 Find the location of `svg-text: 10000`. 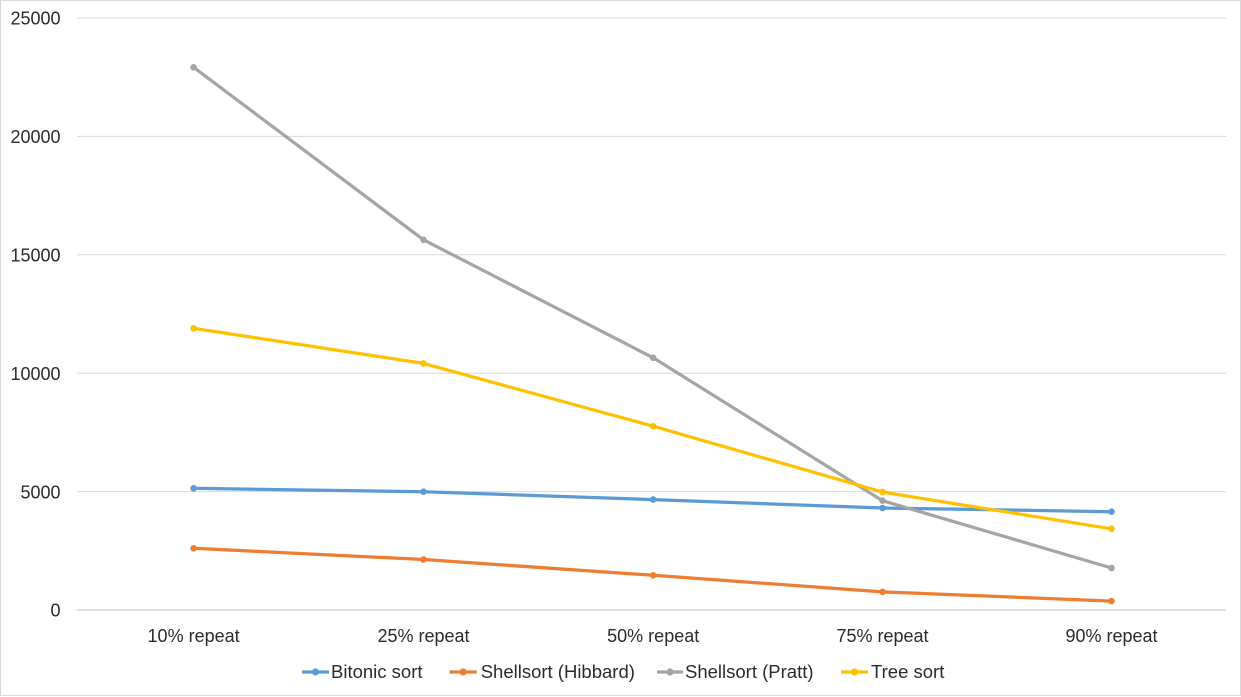

svg-text: 10000 is located at coordinates (35, 374).